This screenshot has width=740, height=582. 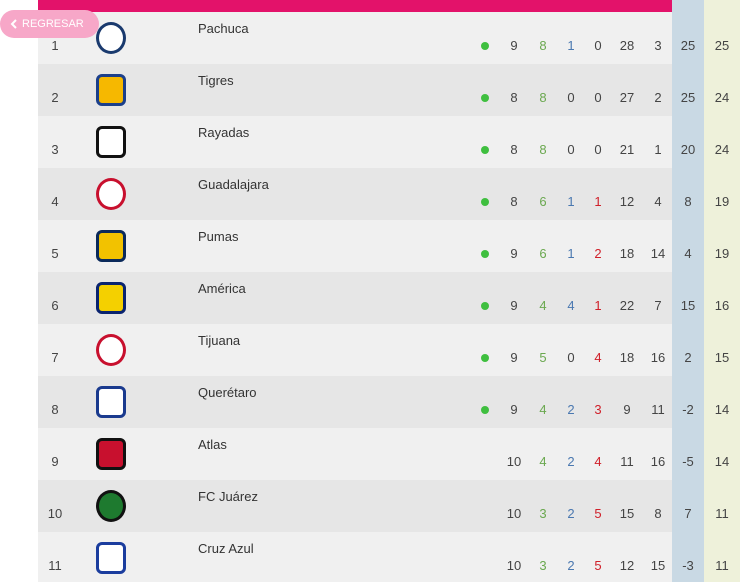 What do you see at coordinates (688, 409) in the screenshot?
I see `stat-dif: -2` at bounding box center [688, 409].